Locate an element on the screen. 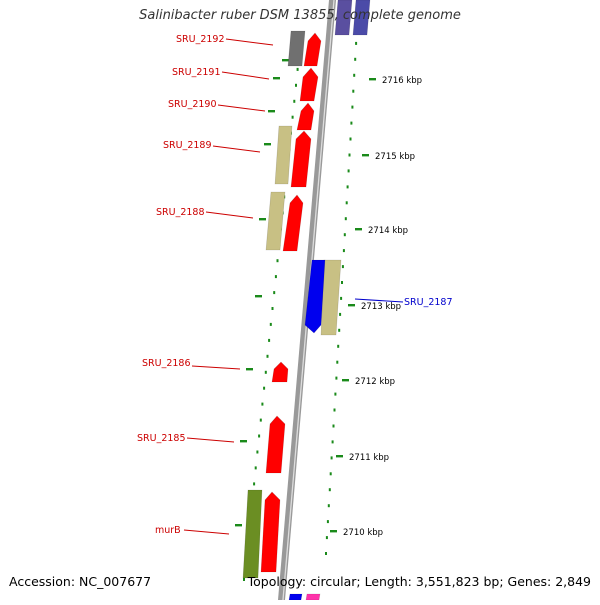 This screenshot has height=605, width=600. scale-label: 2716 kbp is located at coordinates (402, 81).